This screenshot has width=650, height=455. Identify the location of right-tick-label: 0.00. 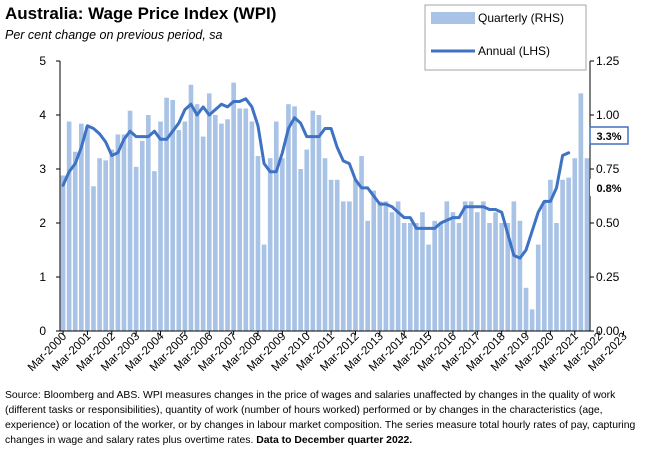
(608, 331).